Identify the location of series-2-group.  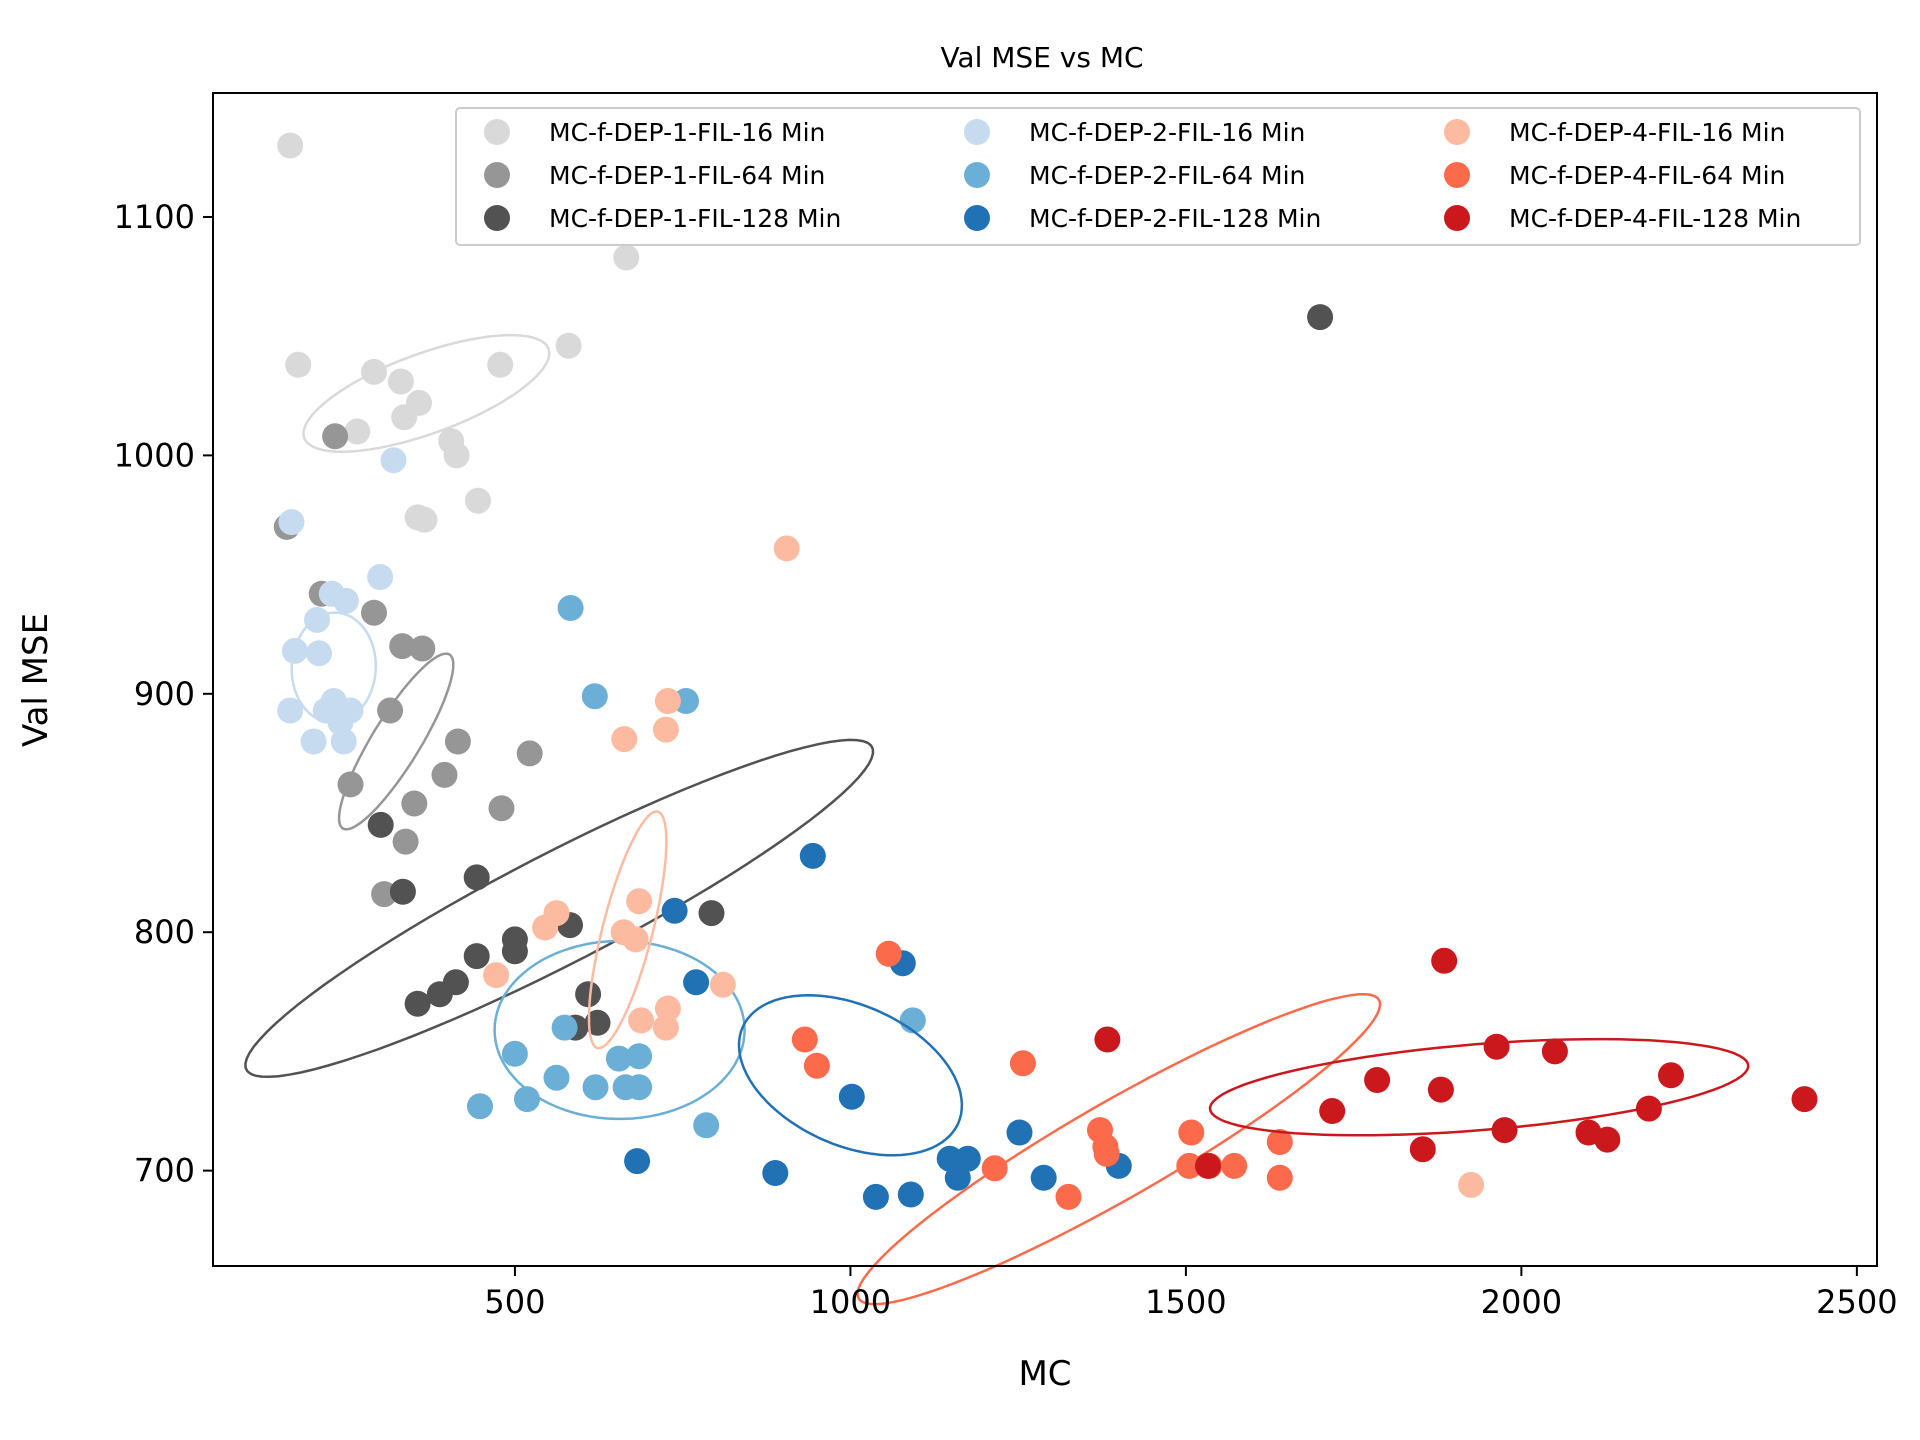
(408, 665).